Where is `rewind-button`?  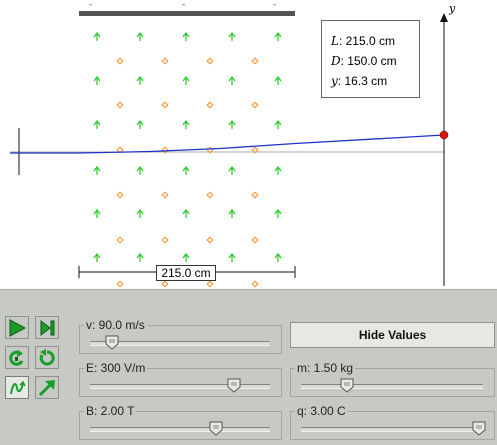 rewind-button is located at coordinates (17, 357).